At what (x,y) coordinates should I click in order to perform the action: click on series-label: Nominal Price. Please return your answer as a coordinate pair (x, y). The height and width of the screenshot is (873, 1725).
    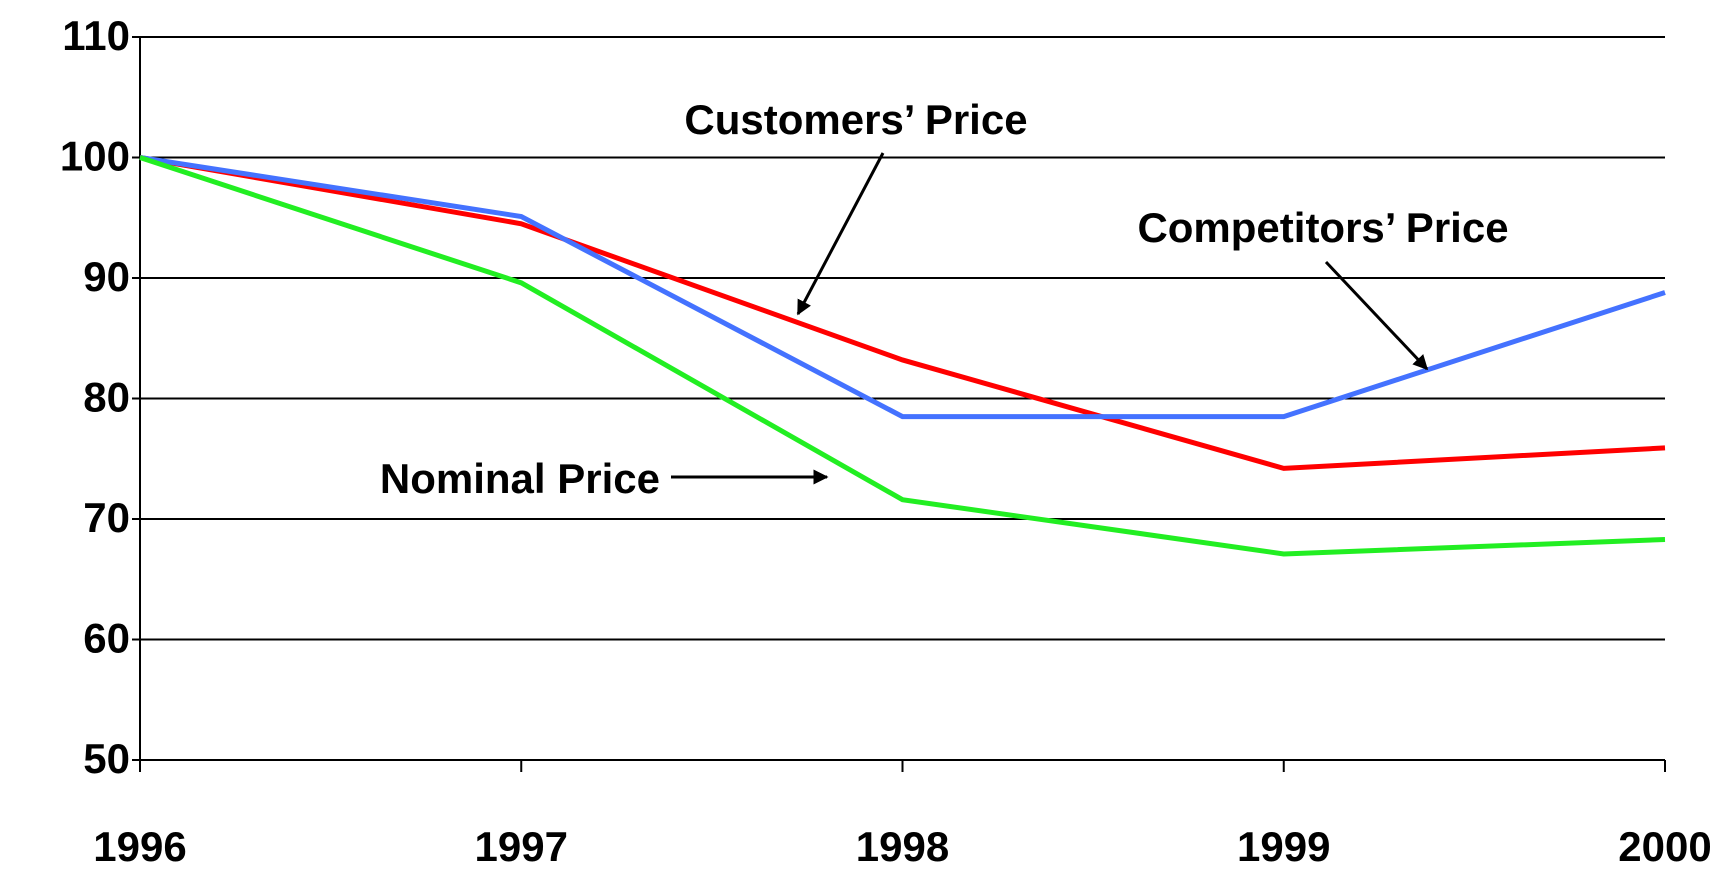
    Looking at the image, I should click on (520, 478).